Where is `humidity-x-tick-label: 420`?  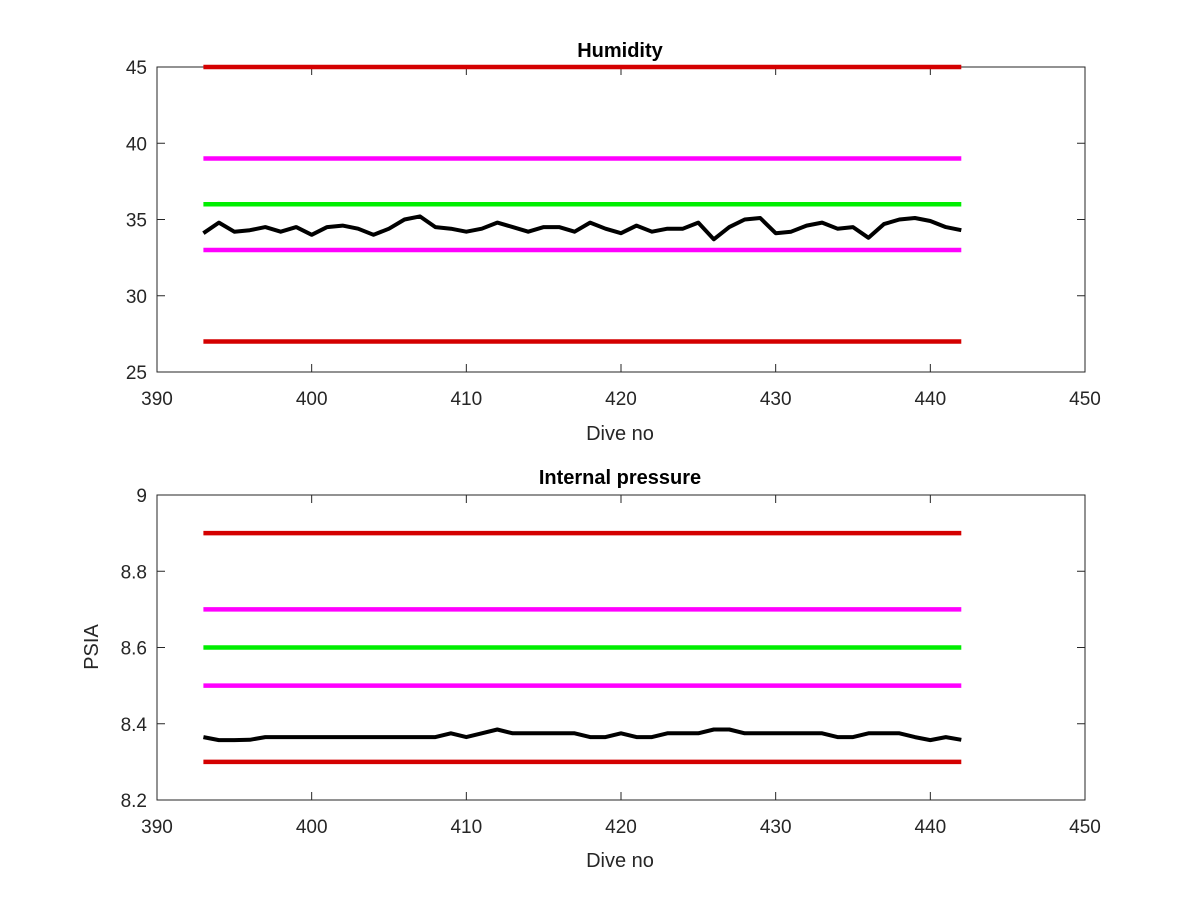 humidity-x-tick-label: 420 is located at coordinates (621, 399).